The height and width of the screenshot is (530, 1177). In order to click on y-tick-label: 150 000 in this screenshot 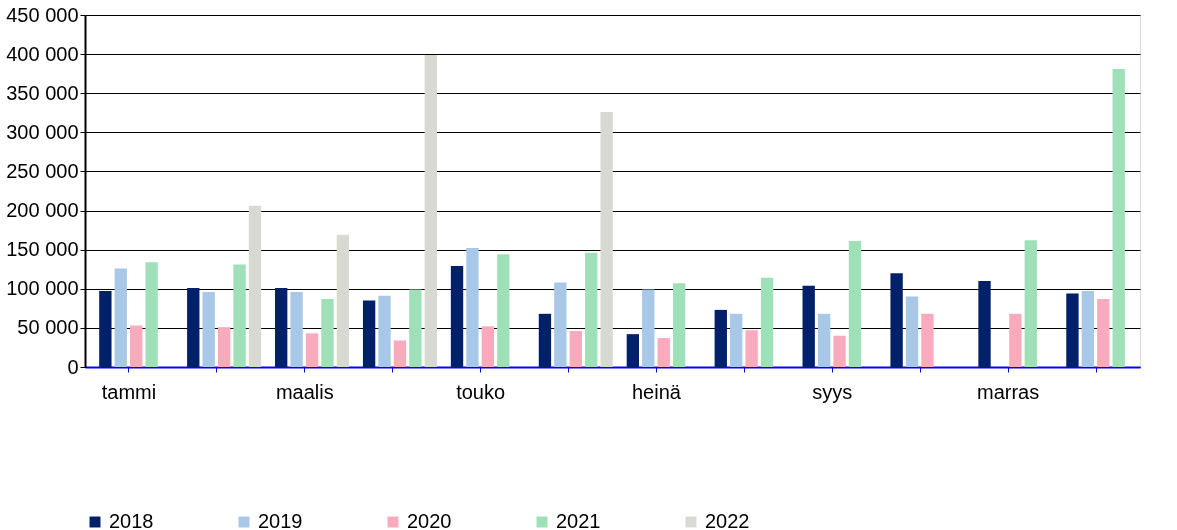, I will do `click(42, 249)`.